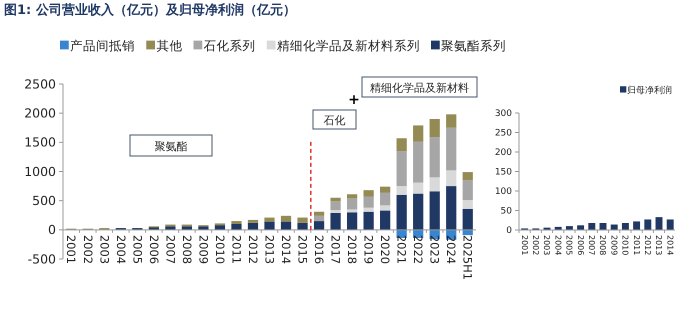 The width and height of the screenshot is (675, 327). What do you see at coordinates (102, 45) in the screenshot?
I see `legend-label: 产品间抵销` at bounding box center [102, 45].